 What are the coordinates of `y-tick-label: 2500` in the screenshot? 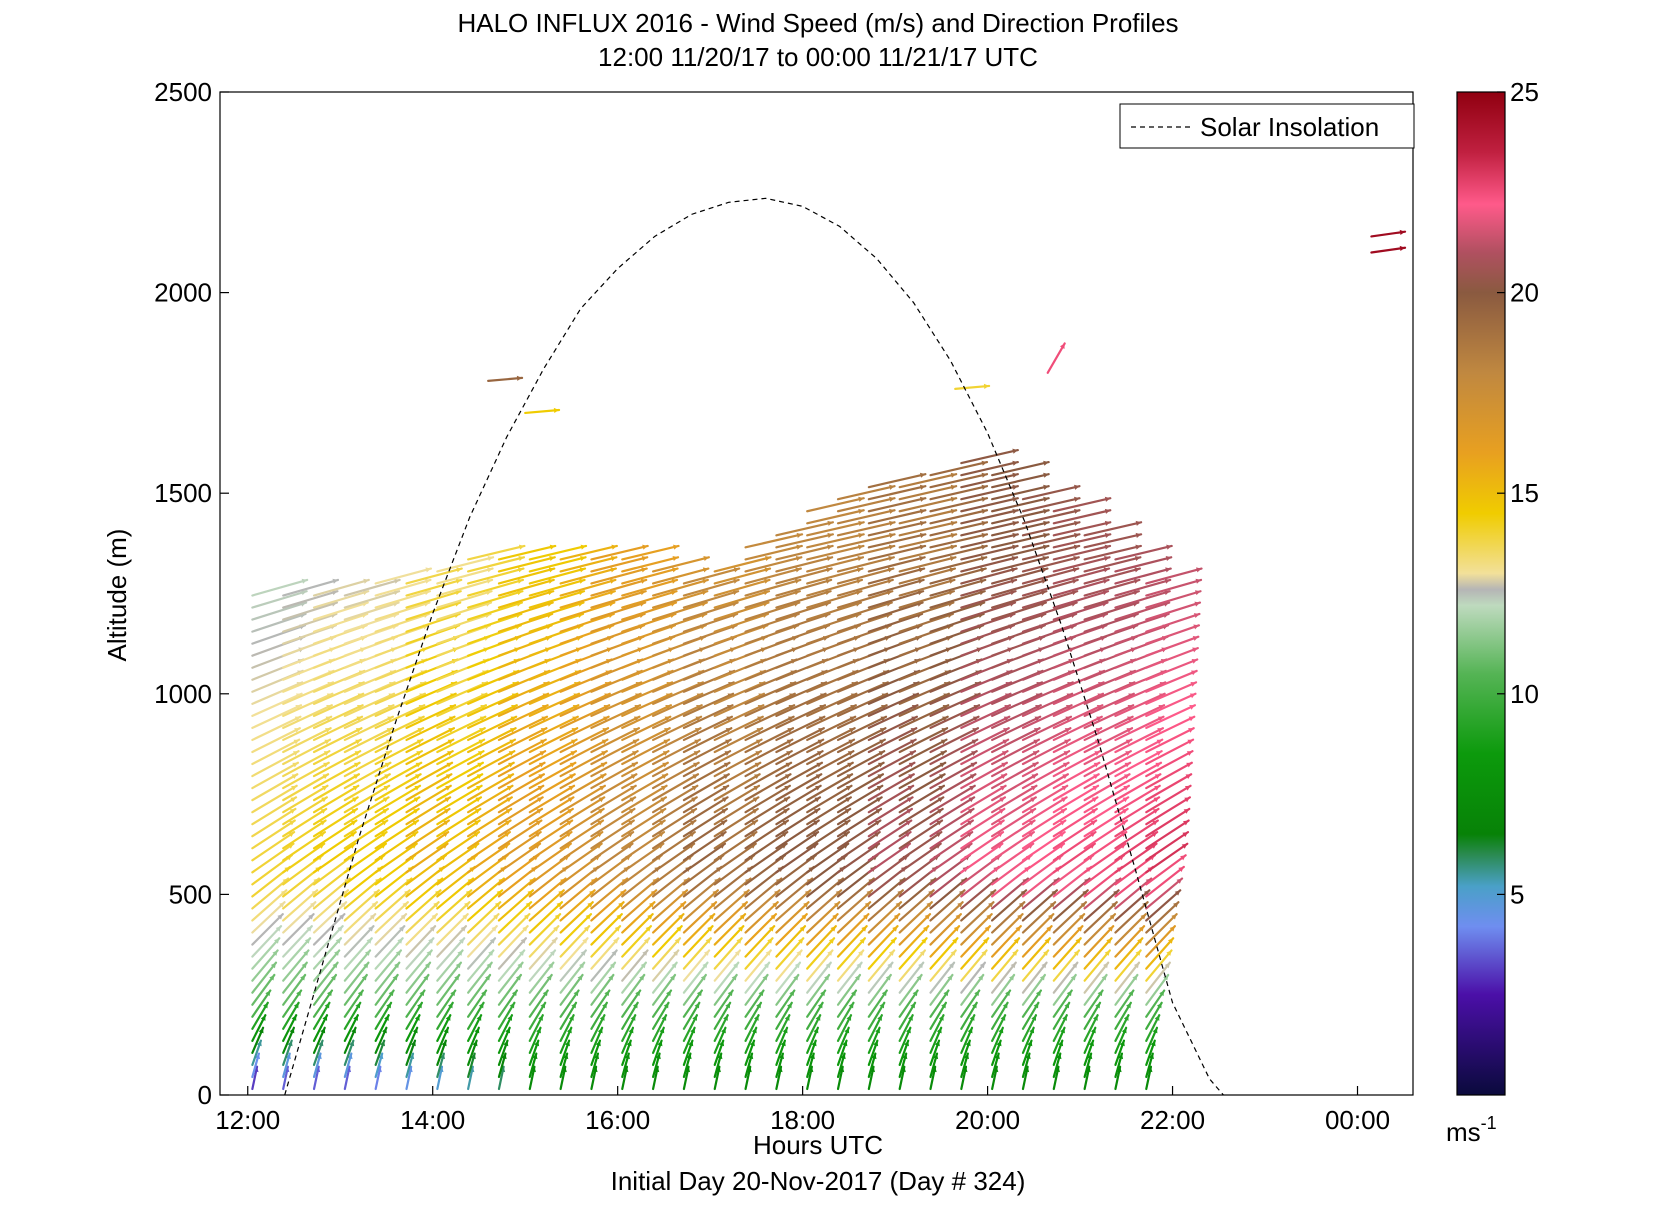 It's located at (183, 92).